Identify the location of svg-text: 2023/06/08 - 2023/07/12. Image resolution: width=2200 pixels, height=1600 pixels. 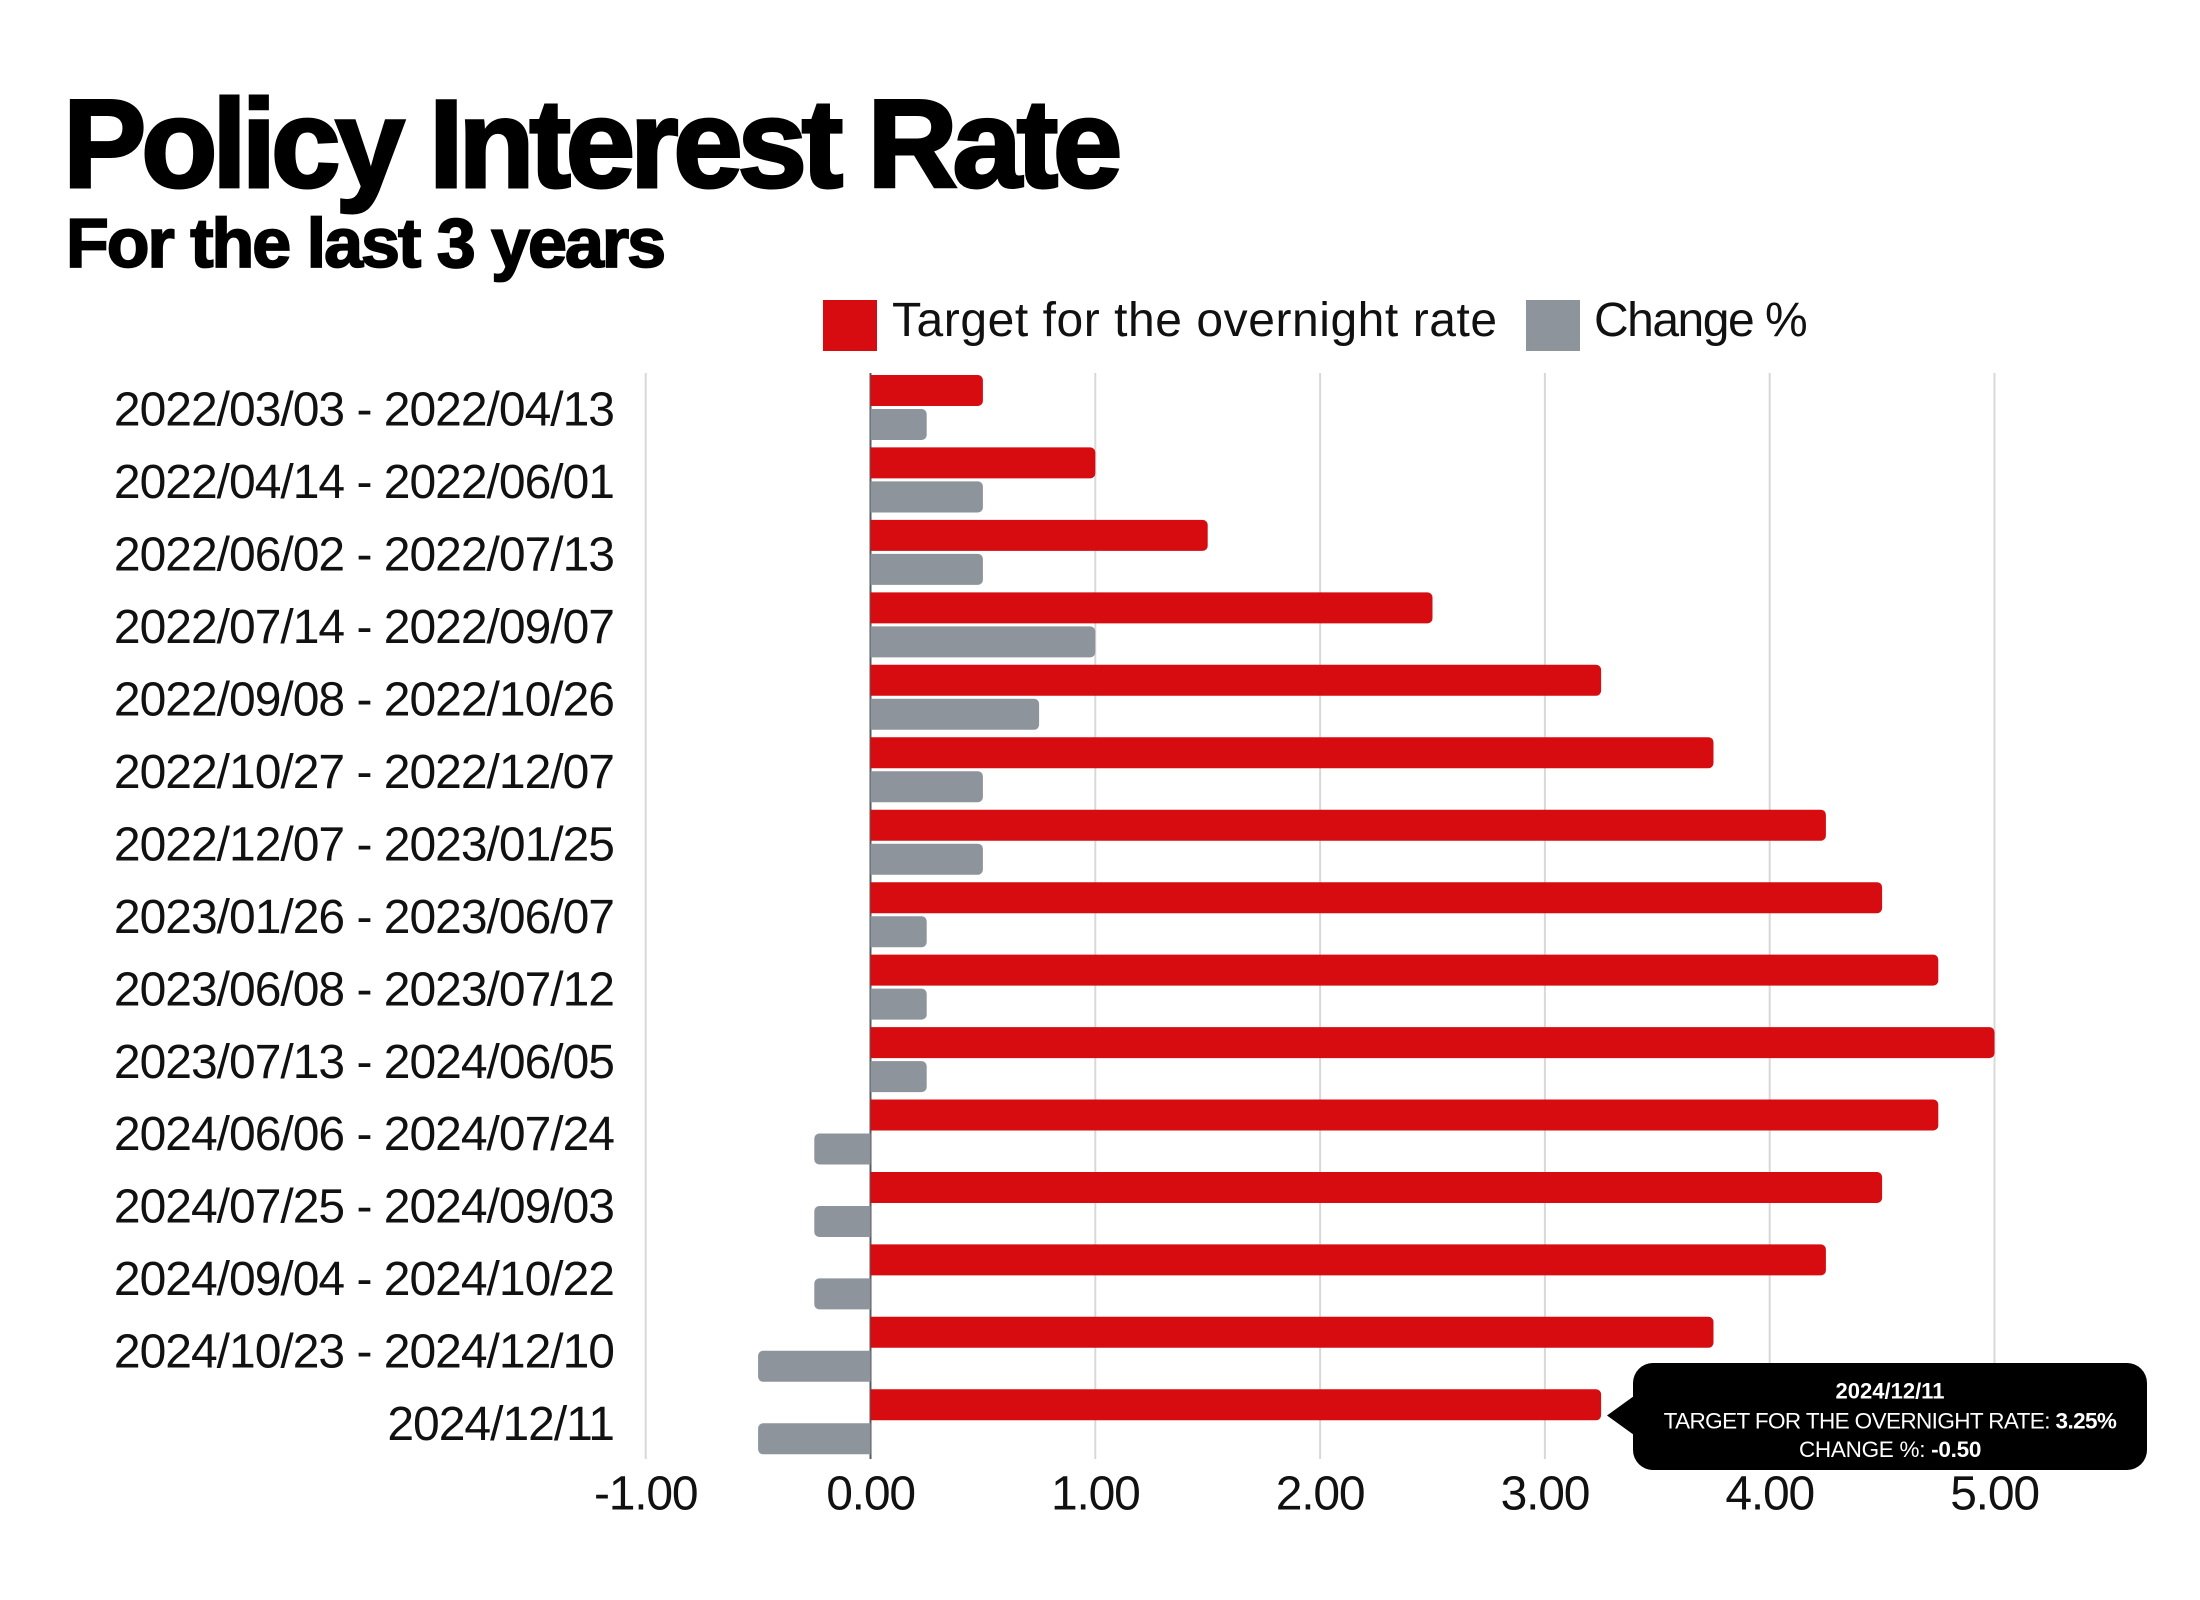
(364, 989).